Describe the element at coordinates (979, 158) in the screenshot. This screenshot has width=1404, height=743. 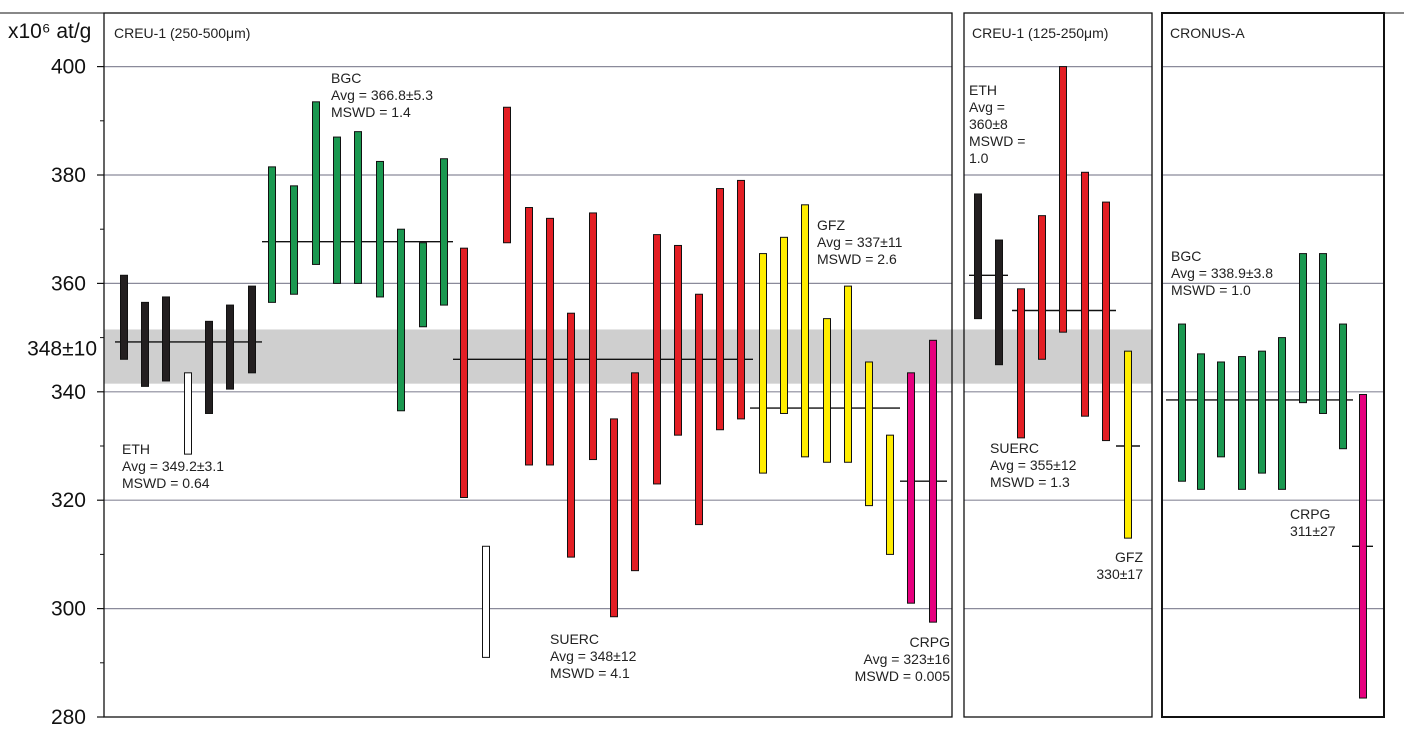
I see `group-label-eth: 1.0` at that location.